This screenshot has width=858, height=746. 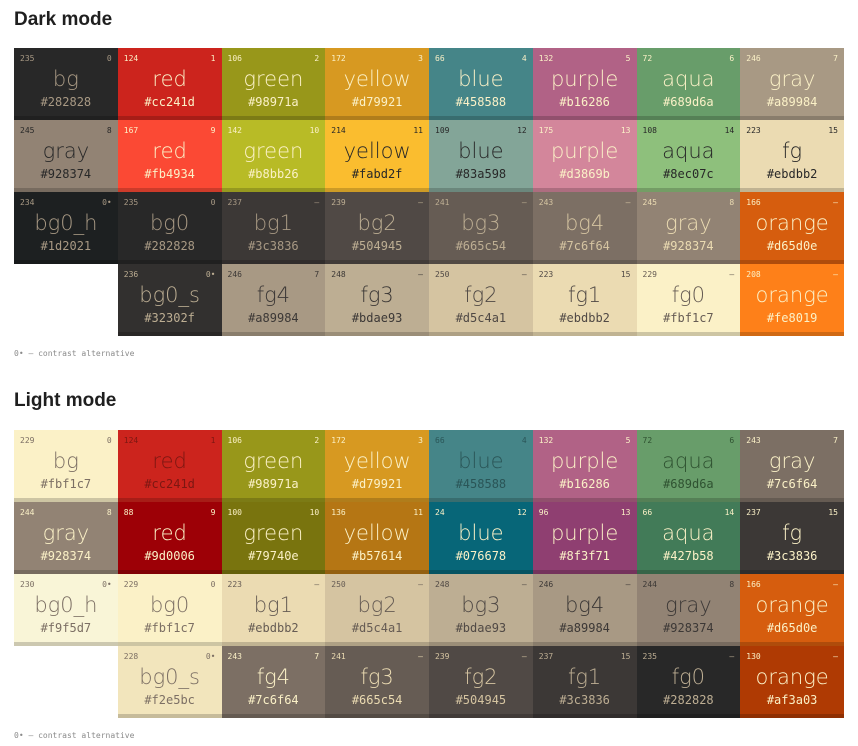 I want to click on xterm-number: 214, so click(x=338, y=130).